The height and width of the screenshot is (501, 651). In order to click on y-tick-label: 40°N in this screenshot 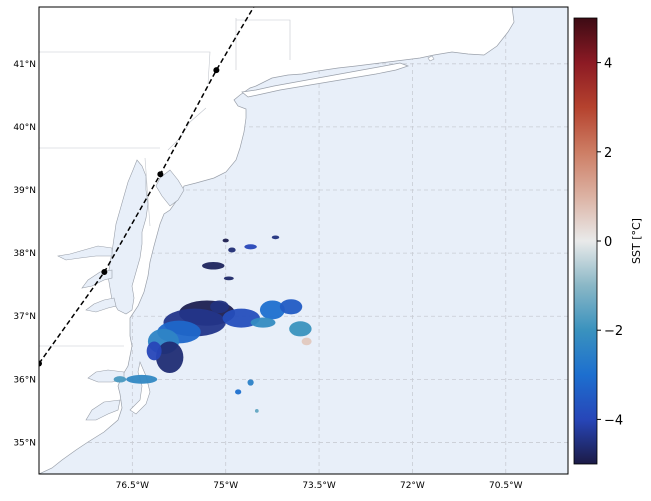, I will do `click(24, 128)`.